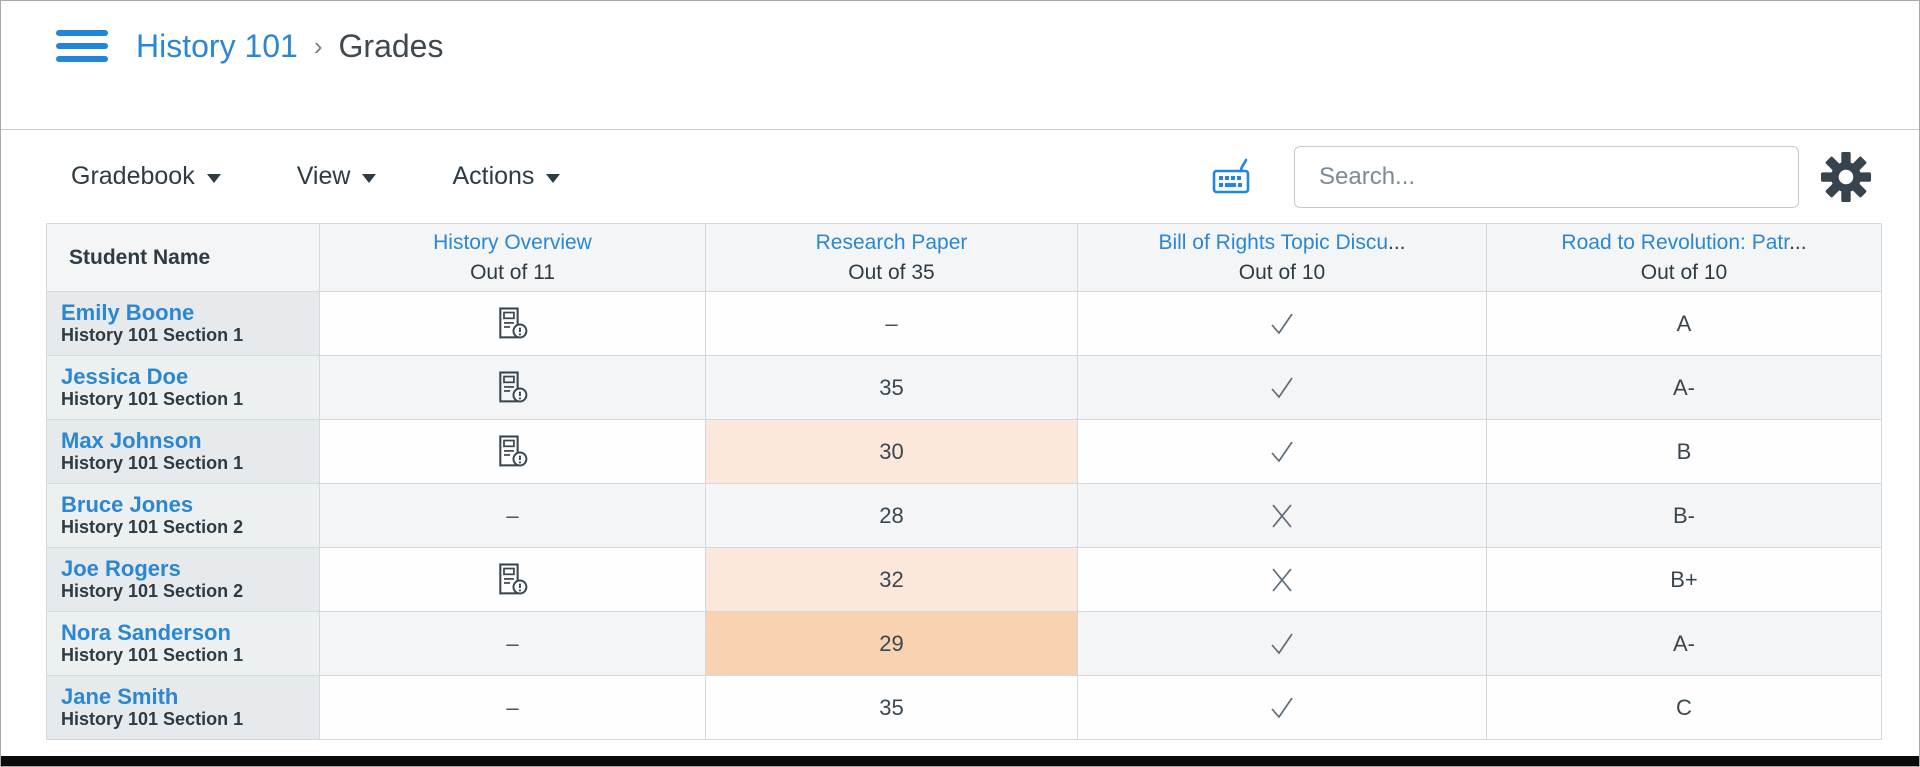 The height and width of the screenshot is (767, 1920). What do you see at coordinates (146, 633) in the screenshot?
I see `student-name-link: Nora Sanderson` at bounding box center [146, 633].